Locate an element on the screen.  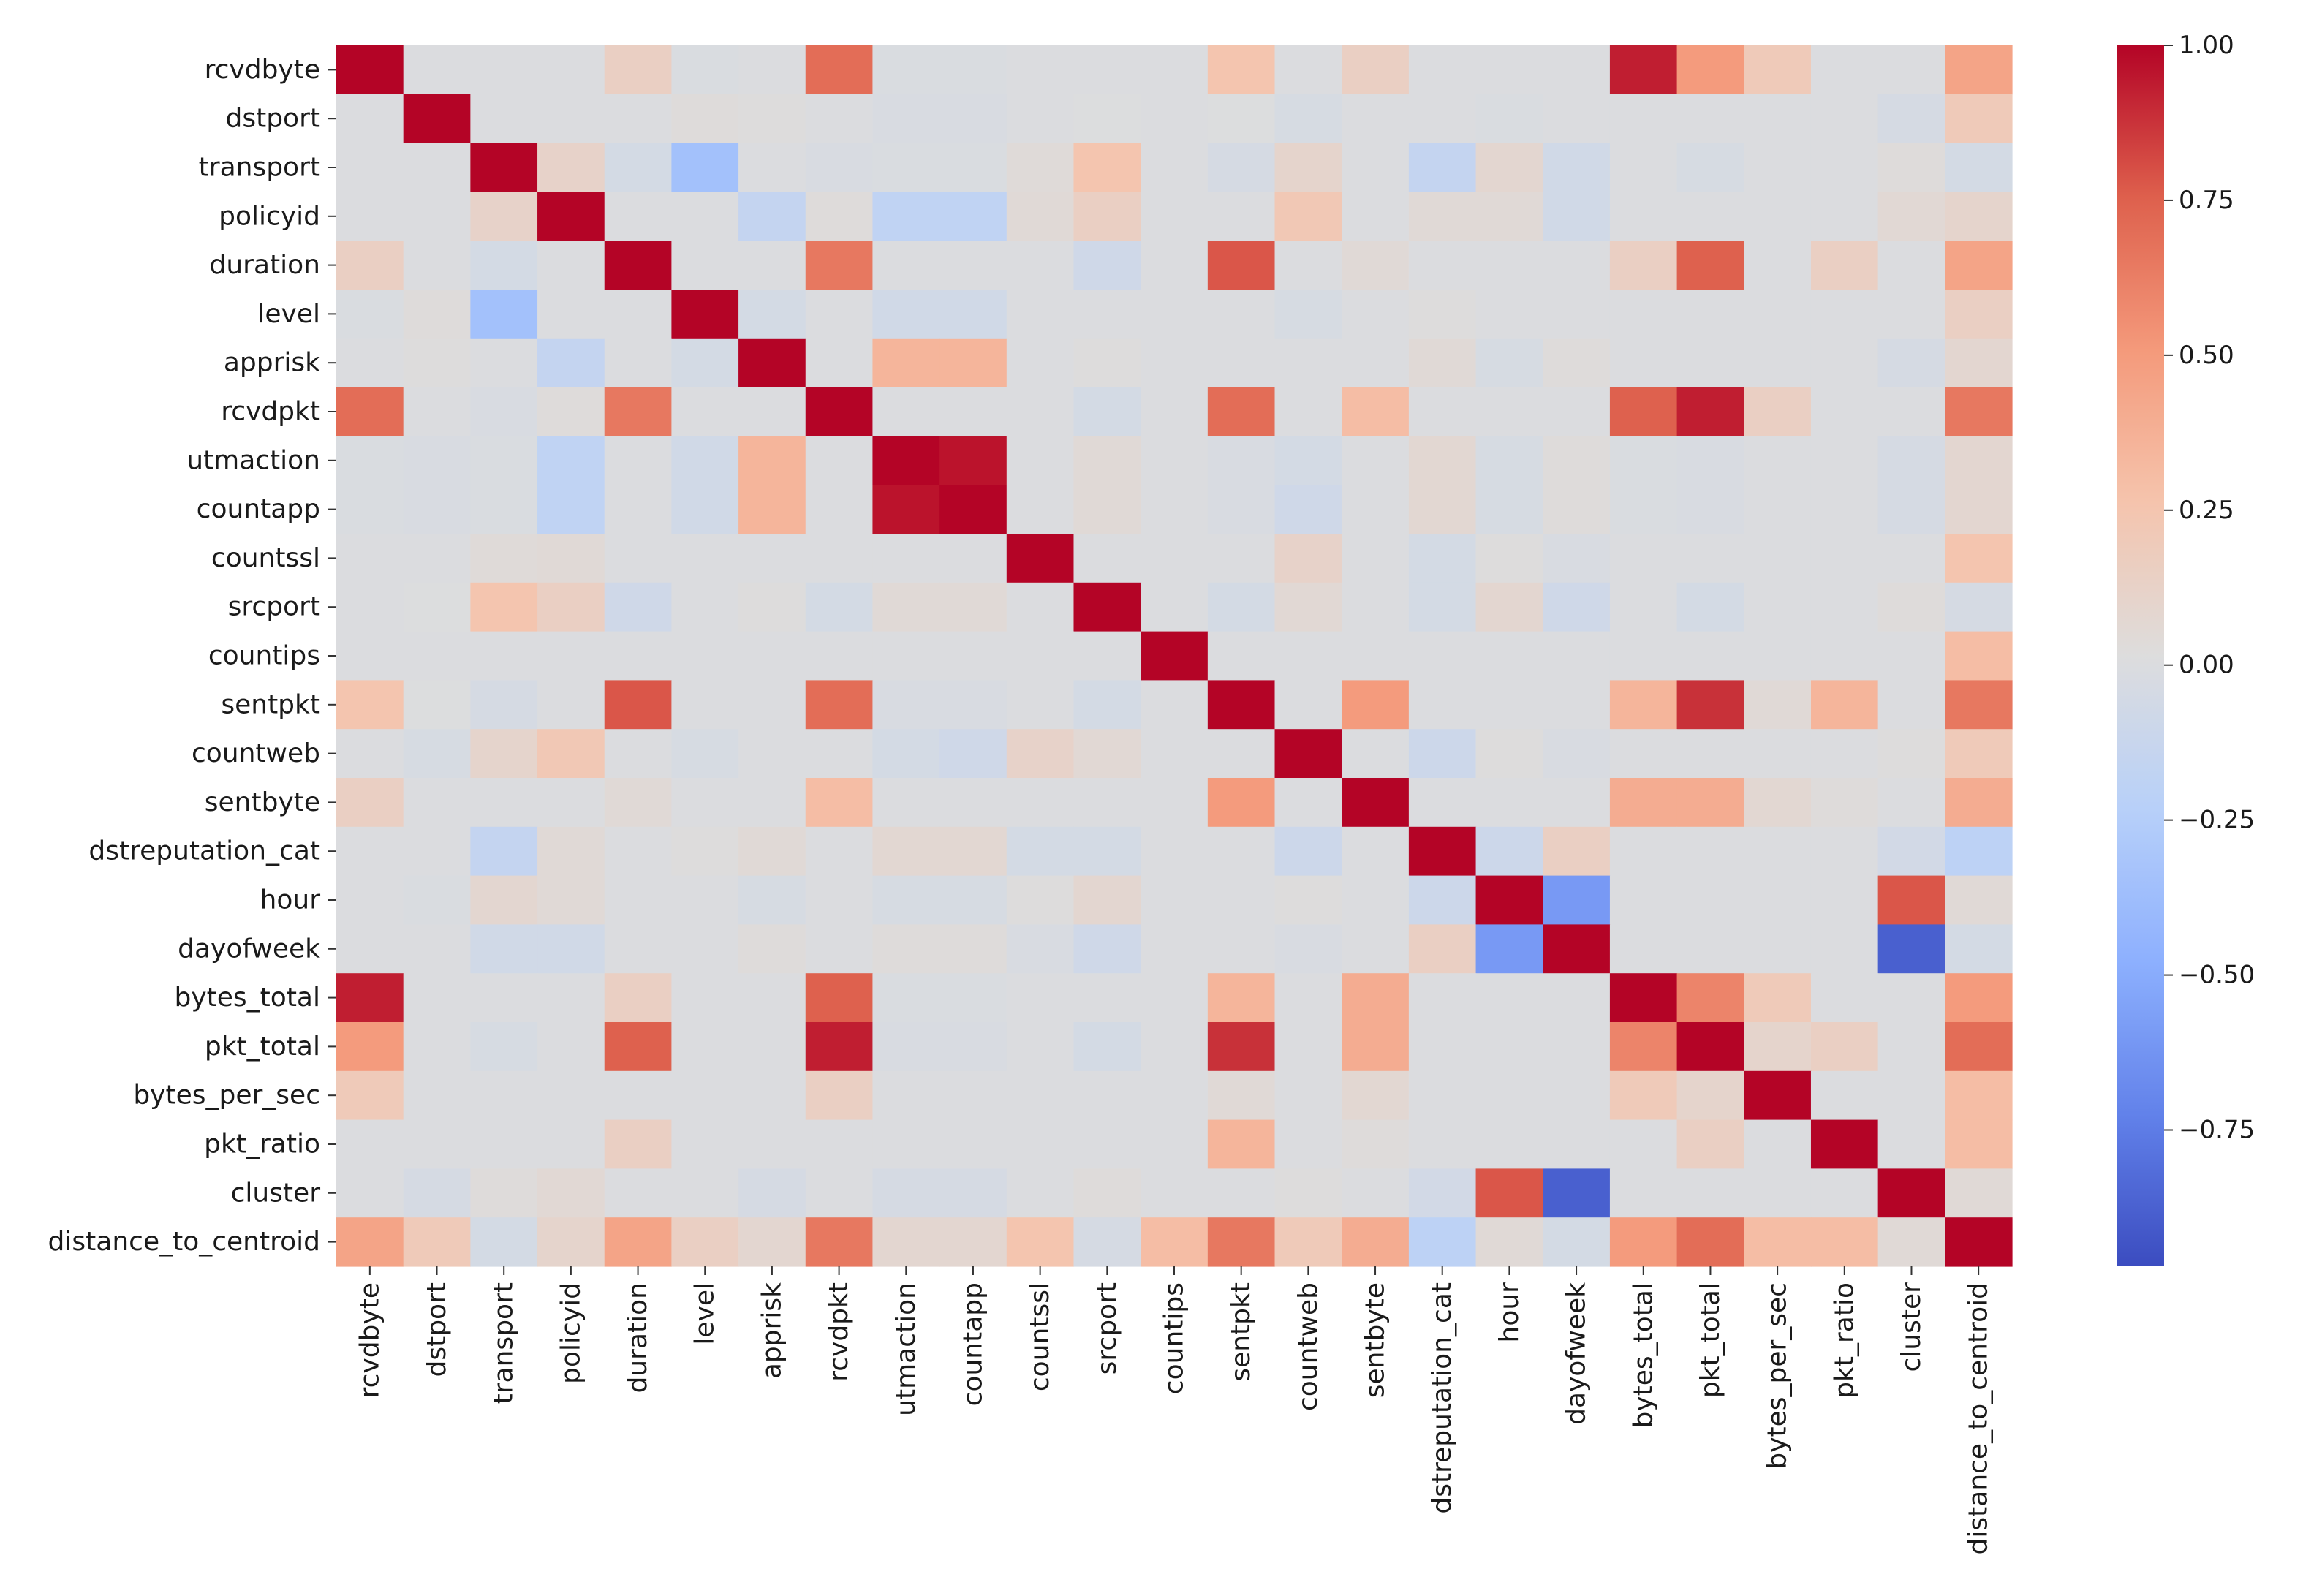
colorbar-ticks: 1.00 0.75 0.50 0.25 0.00 −0.25 −0.50 −0.75 is located at coordinates (2209, 588).